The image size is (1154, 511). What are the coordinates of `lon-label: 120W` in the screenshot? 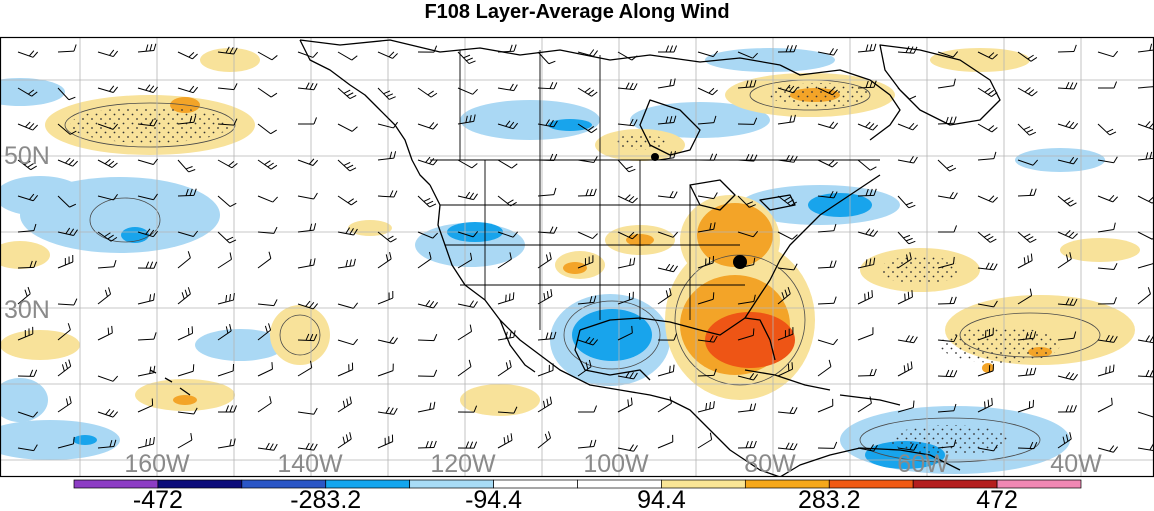 It's located at (463, 464).